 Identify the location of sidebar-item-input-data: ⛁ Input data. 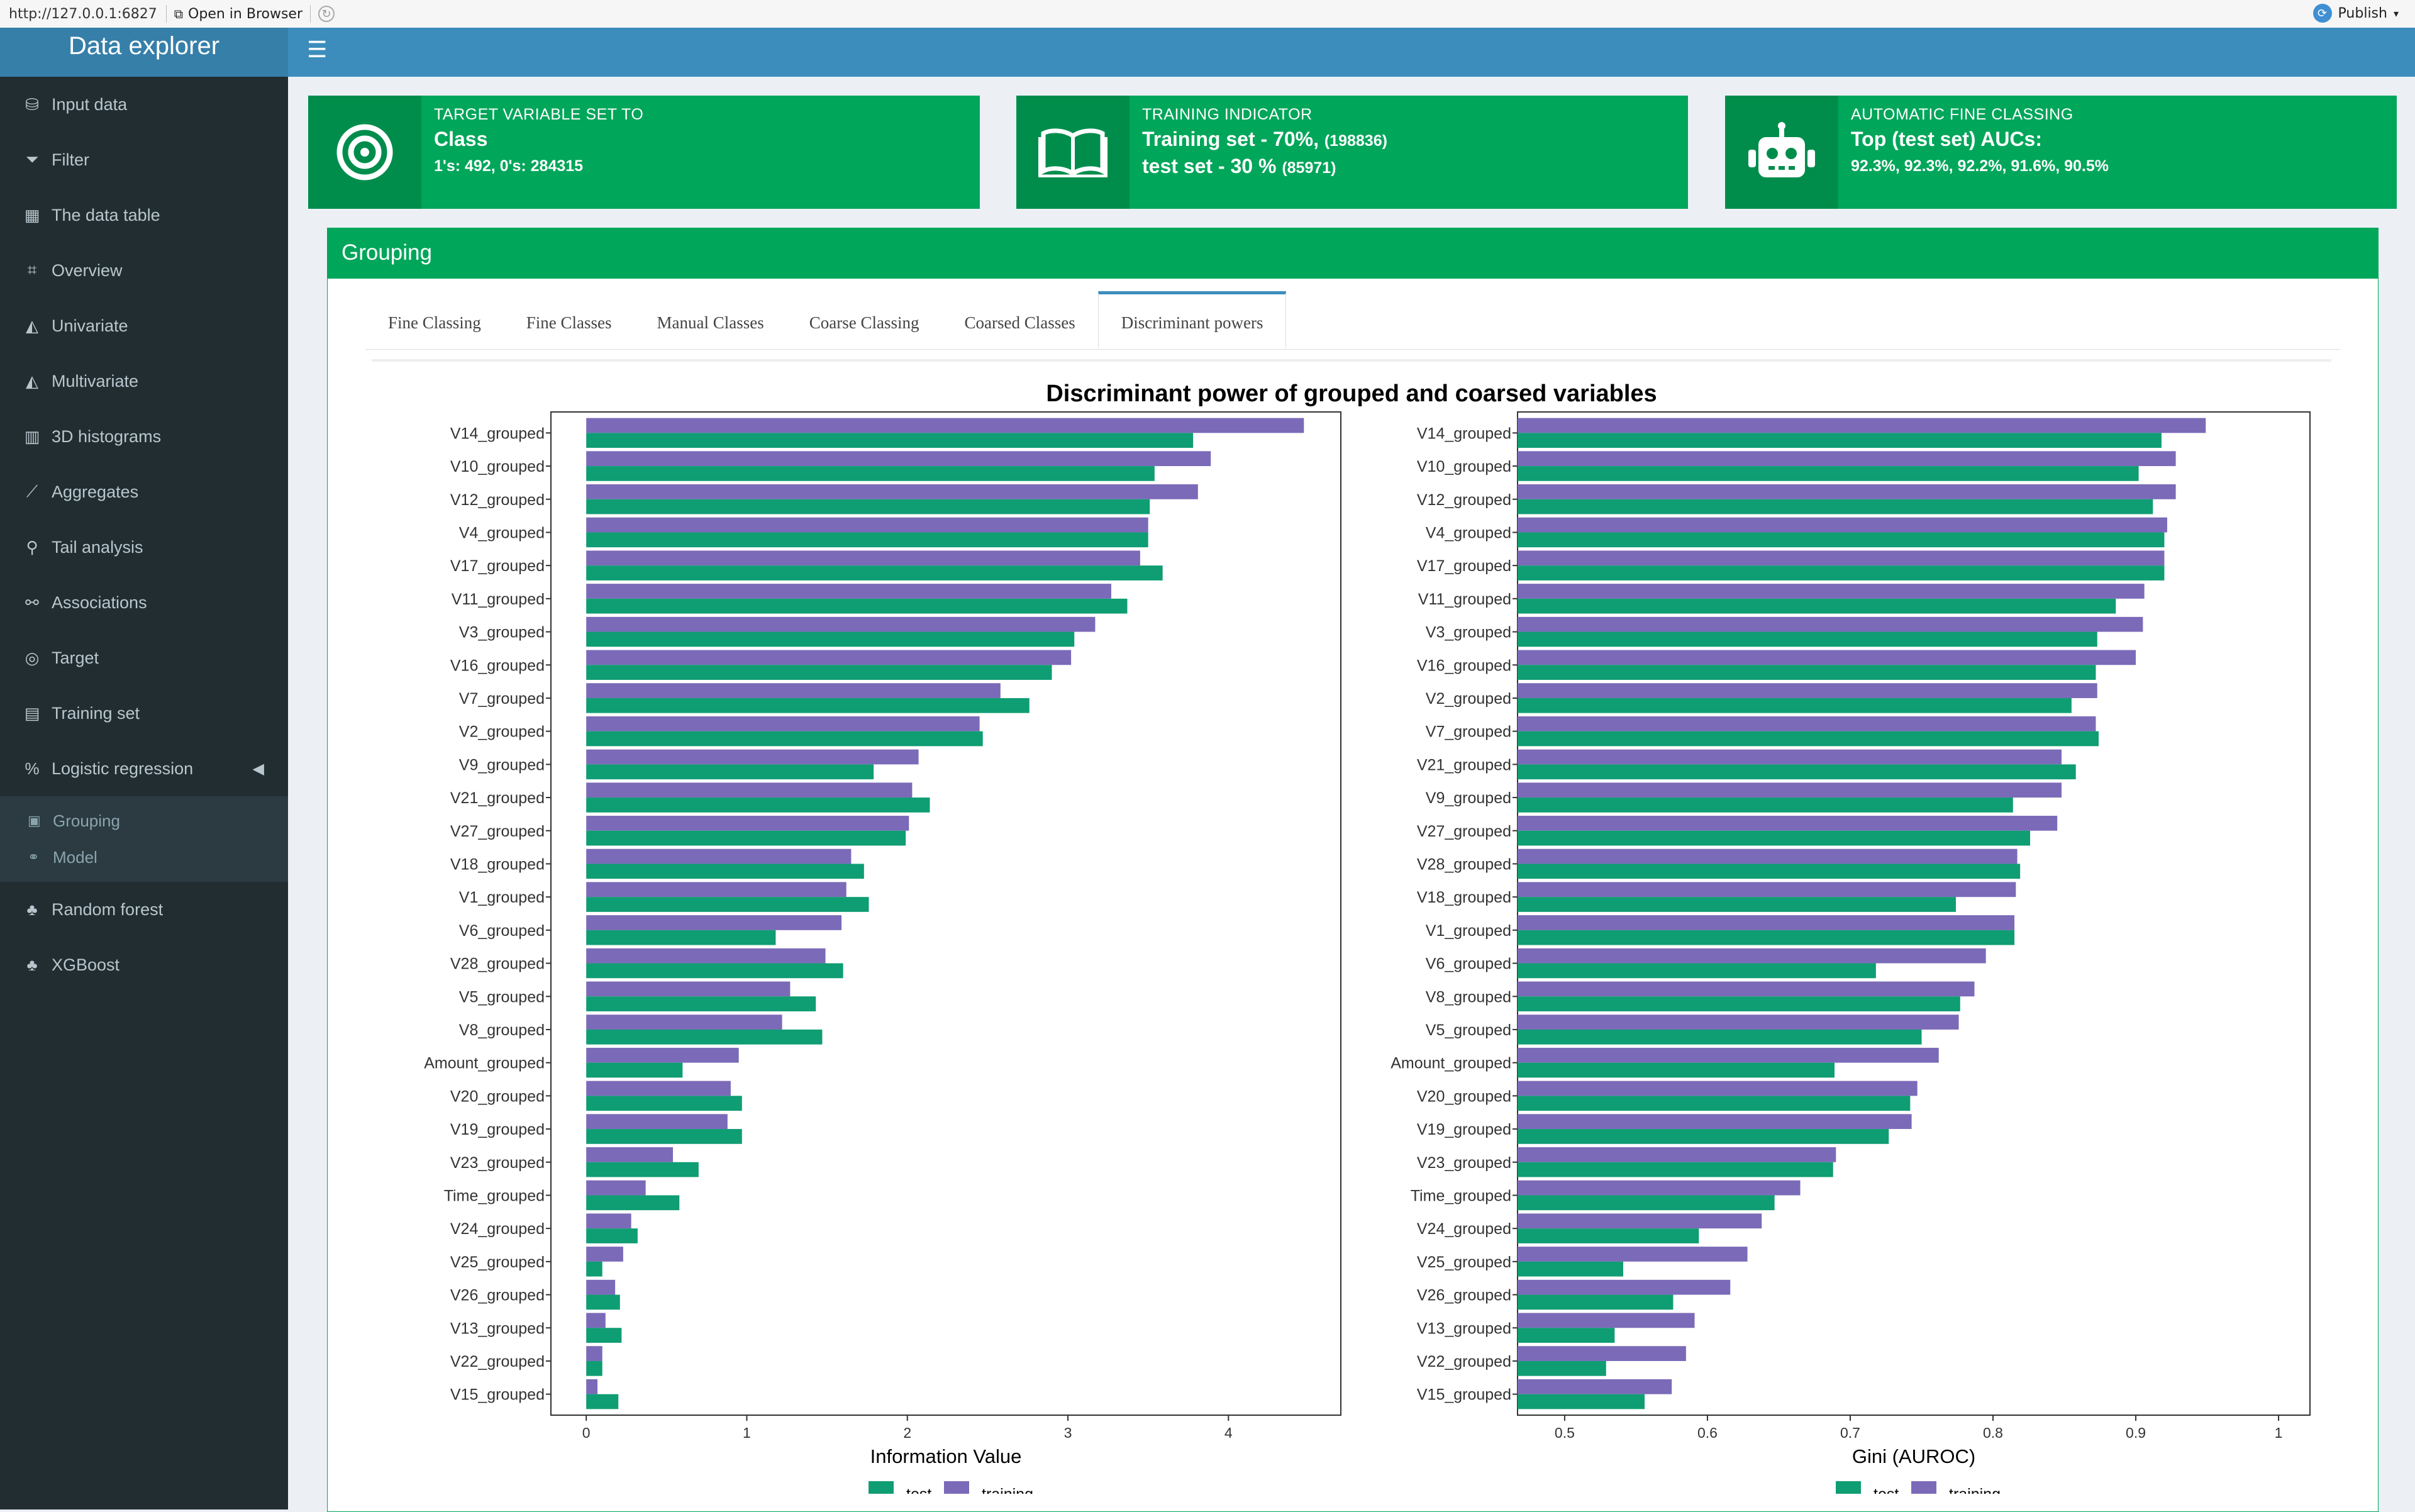
(144, 105).